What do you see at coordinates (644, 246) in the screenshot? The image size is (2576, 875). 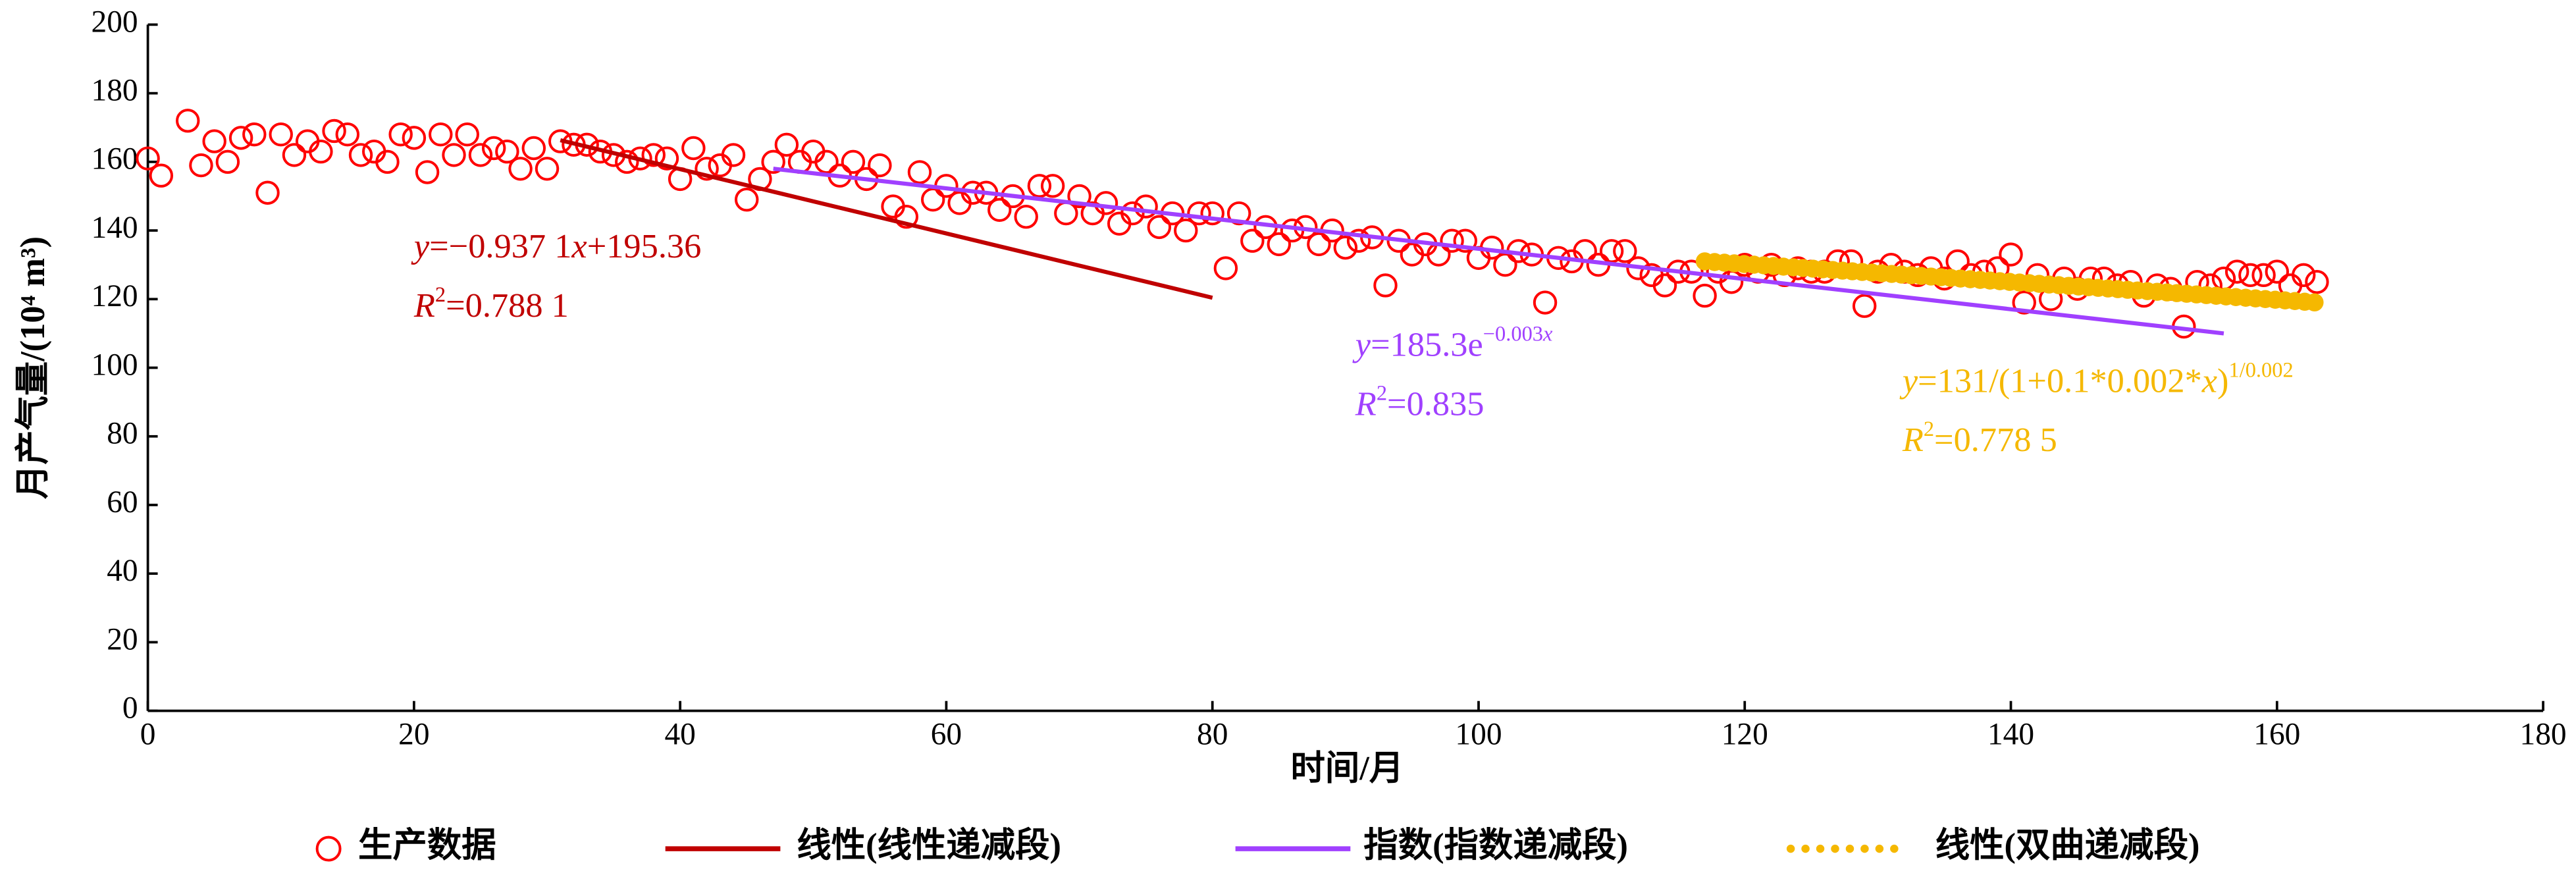 I see `annotation-part: +195.36` at bounding box center [644, 246].